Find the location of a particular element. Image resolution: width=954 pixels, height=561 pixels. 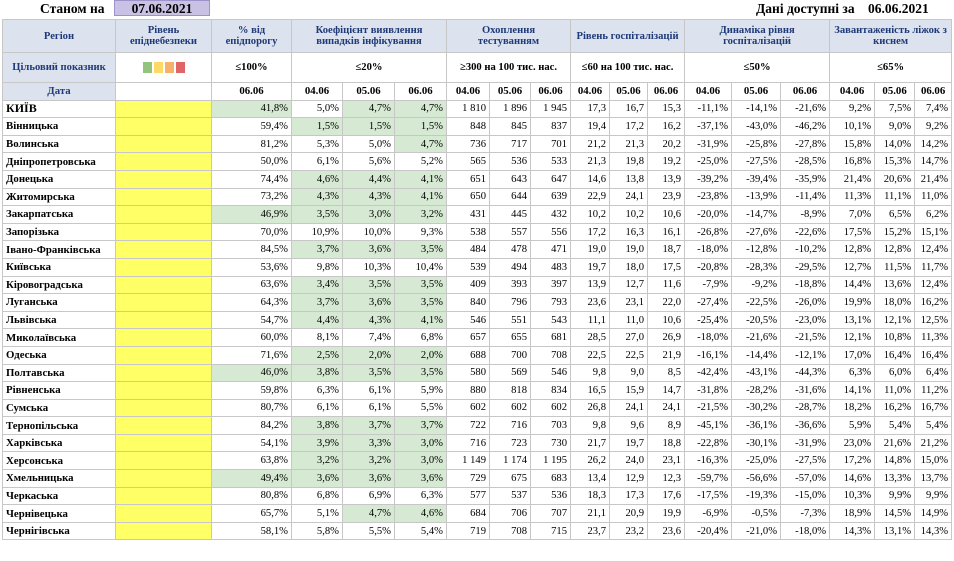

oxygen-load-cell: 6,5% is located at coordinates (895, 214).